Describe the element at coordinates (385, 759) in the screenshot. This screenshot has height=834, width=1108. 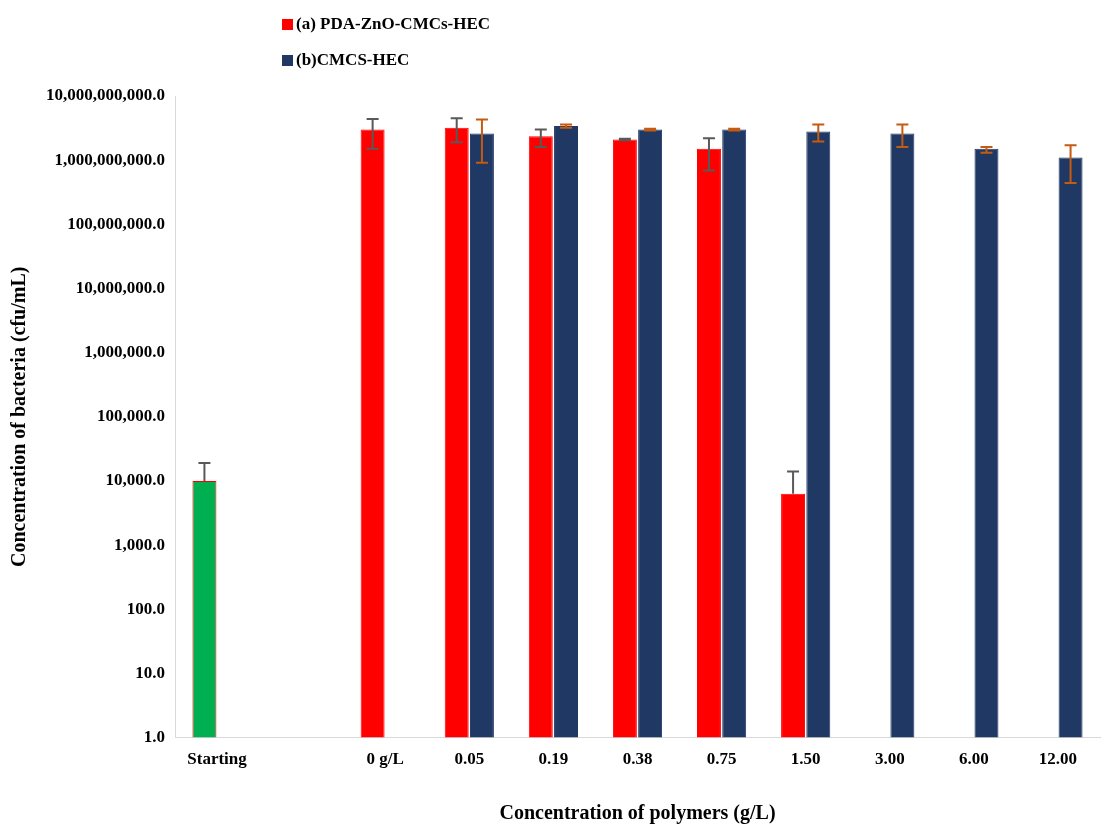
I see `x-tick-label: 0 g/L` at that location.